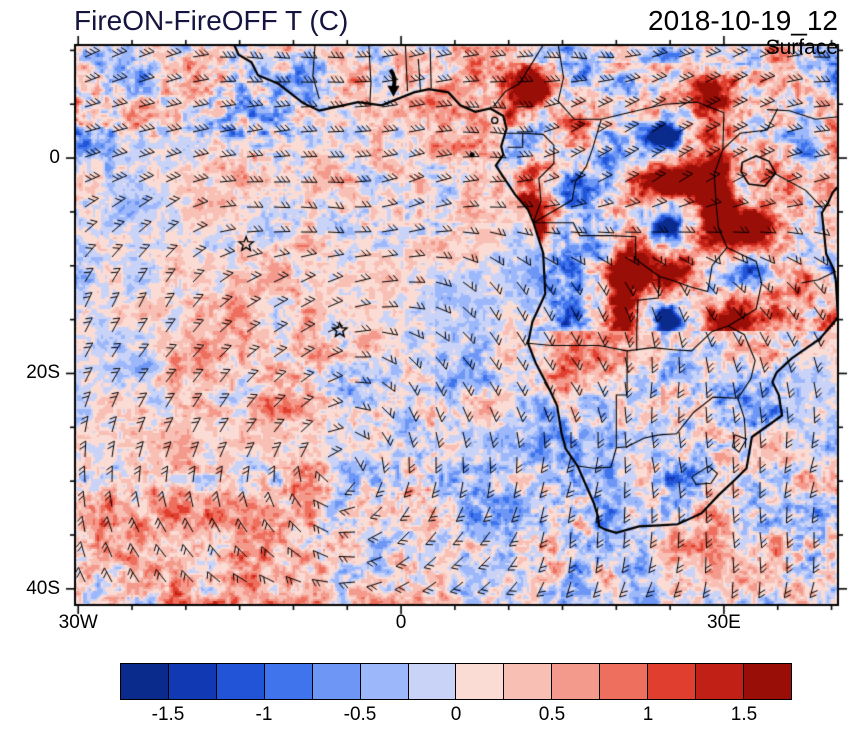  Describe the element at coordinates (724, 622) in the screenshot. I see `x-tick-label: 30E` at that location.